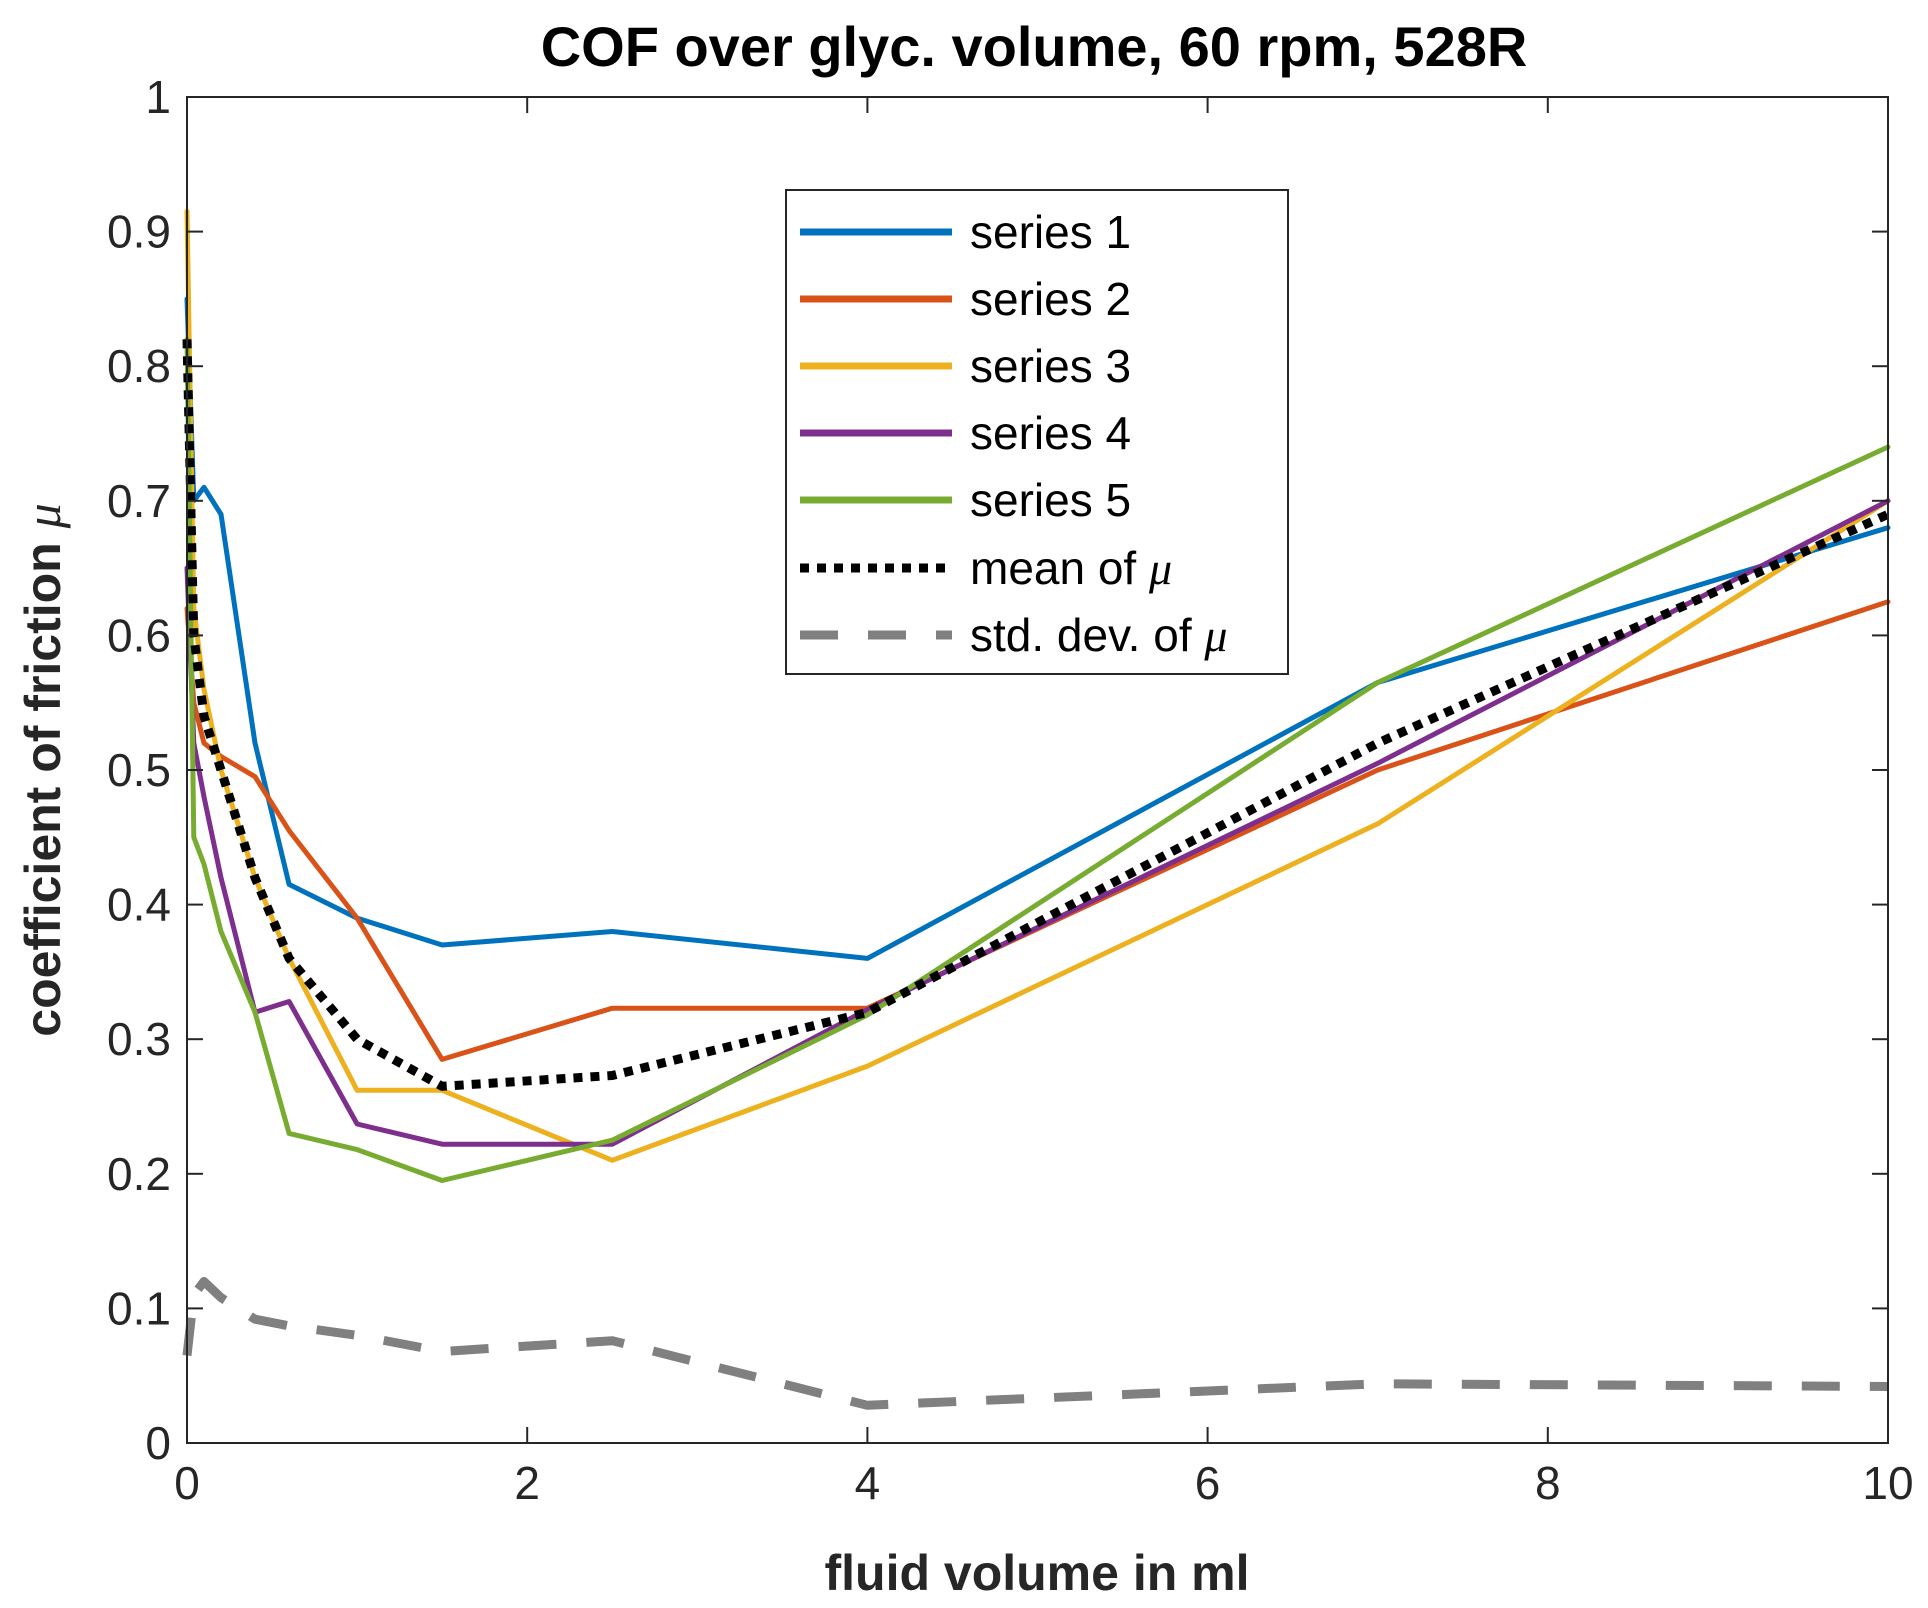 The image size is (1928, 1608). What do you see at coordinates (139, 501) in the screenshot?
I see `y-tick-label: 0.7` at bounding box center [139, 501].